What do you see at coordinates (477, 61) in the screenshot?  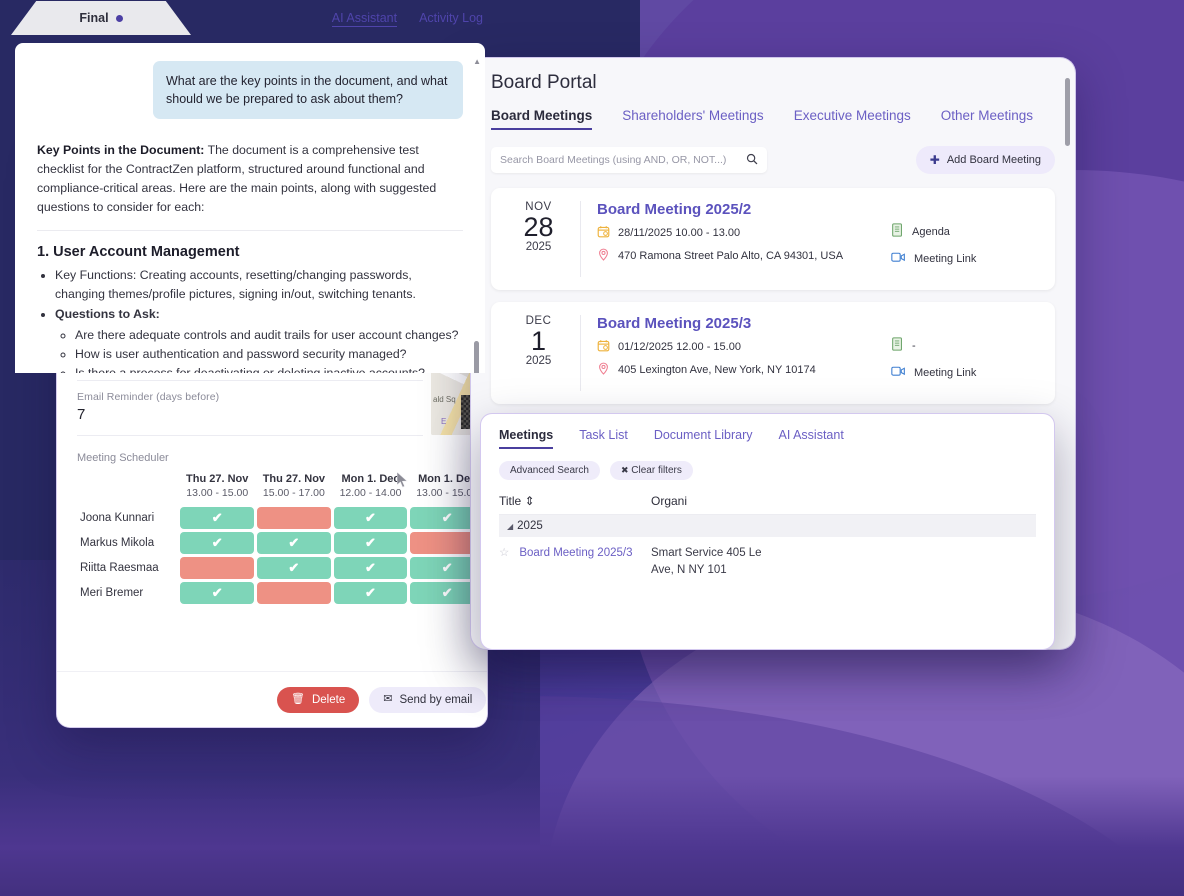 I see `scroll-up-icon: ▲` at bounding box center [477, 61].